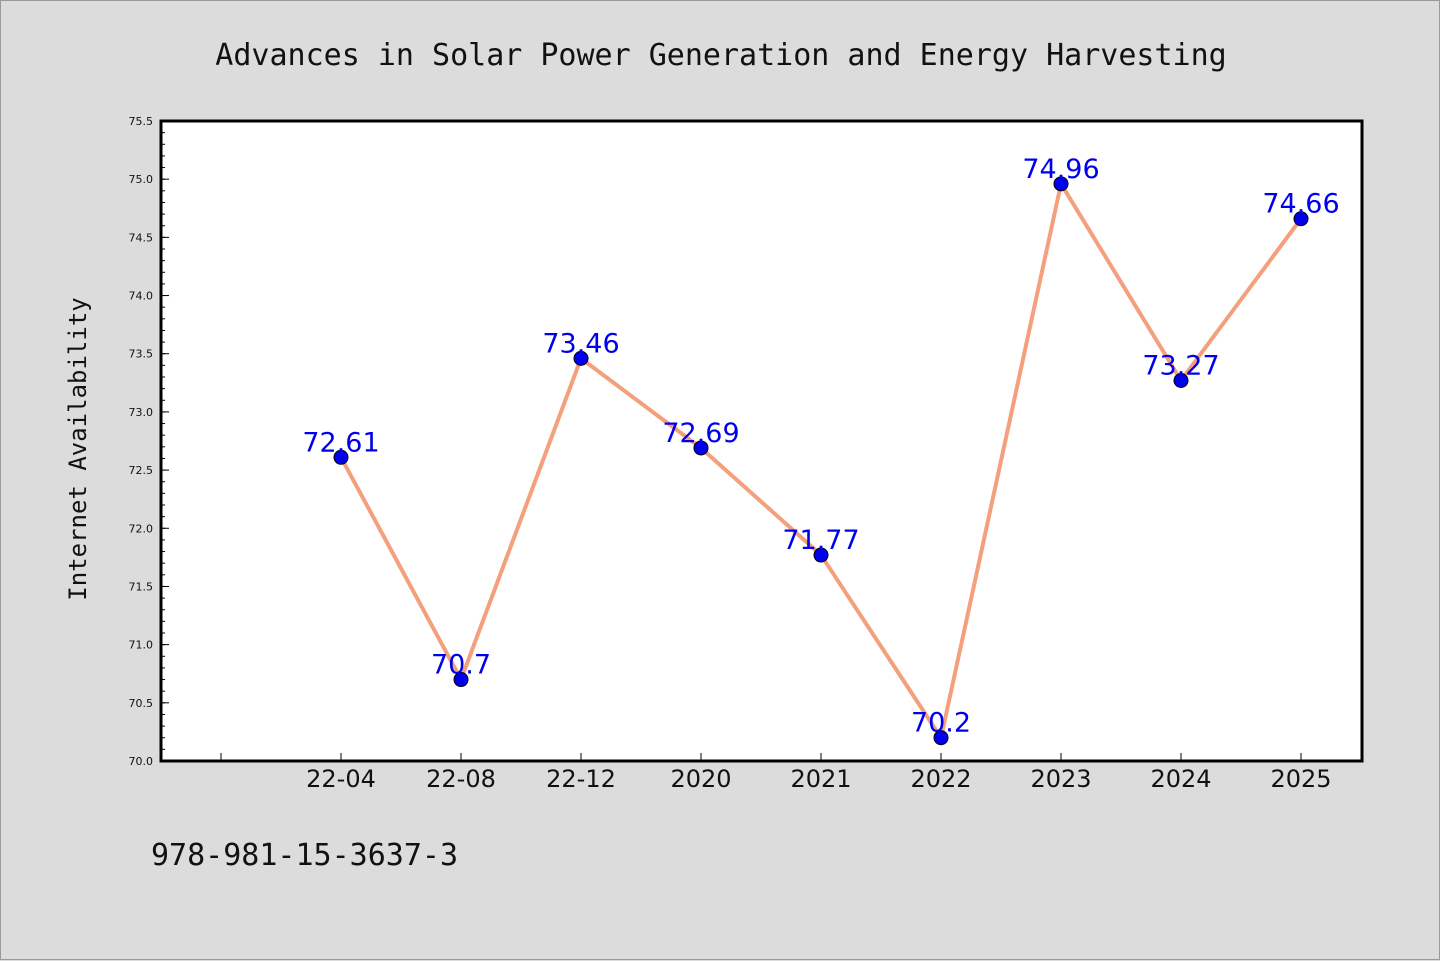 This screenshot has width=1440, height=961. I want to click on y-tick-label: 70.0, so click(141, 761).